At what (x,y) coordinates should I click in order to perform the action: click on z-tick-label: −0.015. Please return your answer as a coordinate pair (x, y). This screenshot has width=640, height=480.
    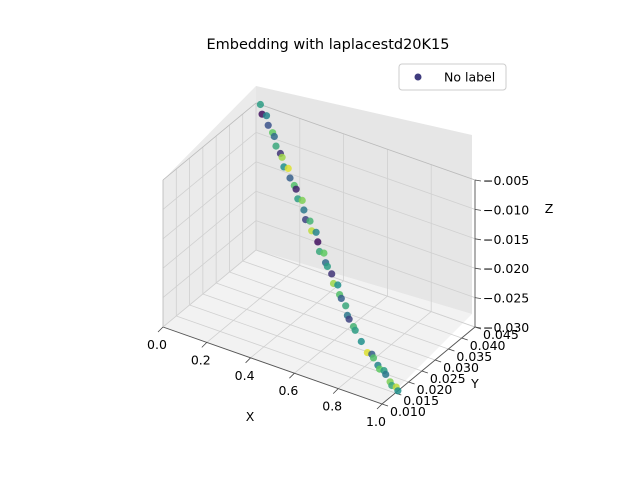
    Looking at the image, I should click on (506, 239).